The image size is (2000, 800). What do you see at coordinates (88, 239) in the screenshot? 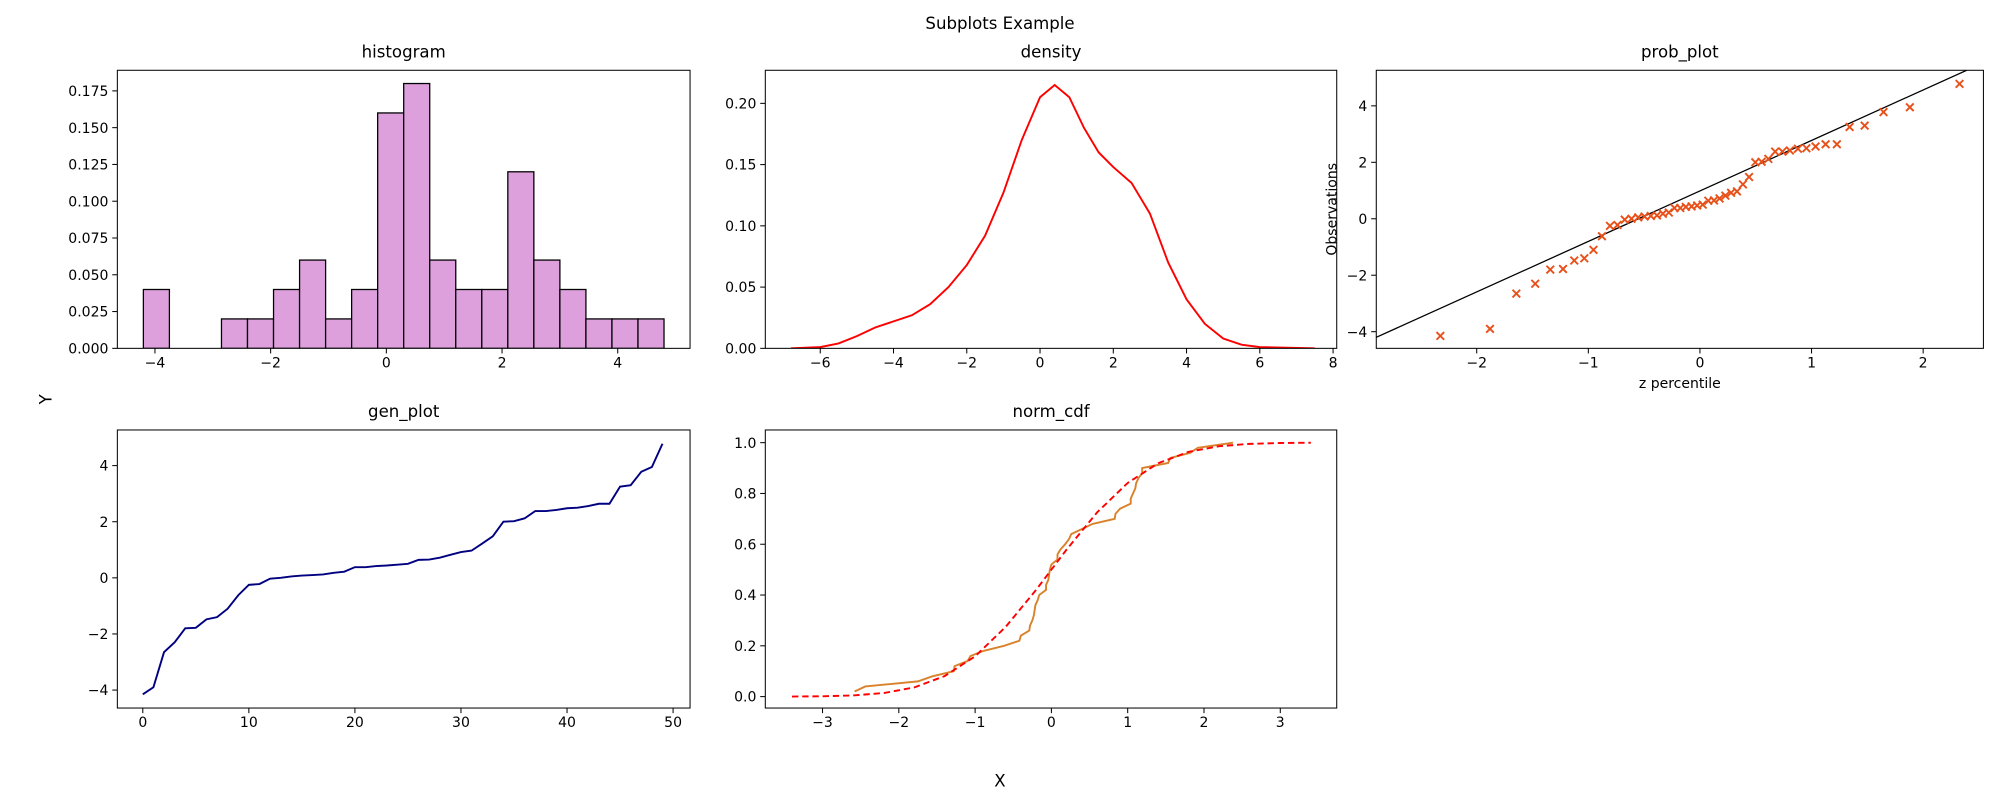
I see `y-tick-label: 0.075` at bounding box center [88, 239].